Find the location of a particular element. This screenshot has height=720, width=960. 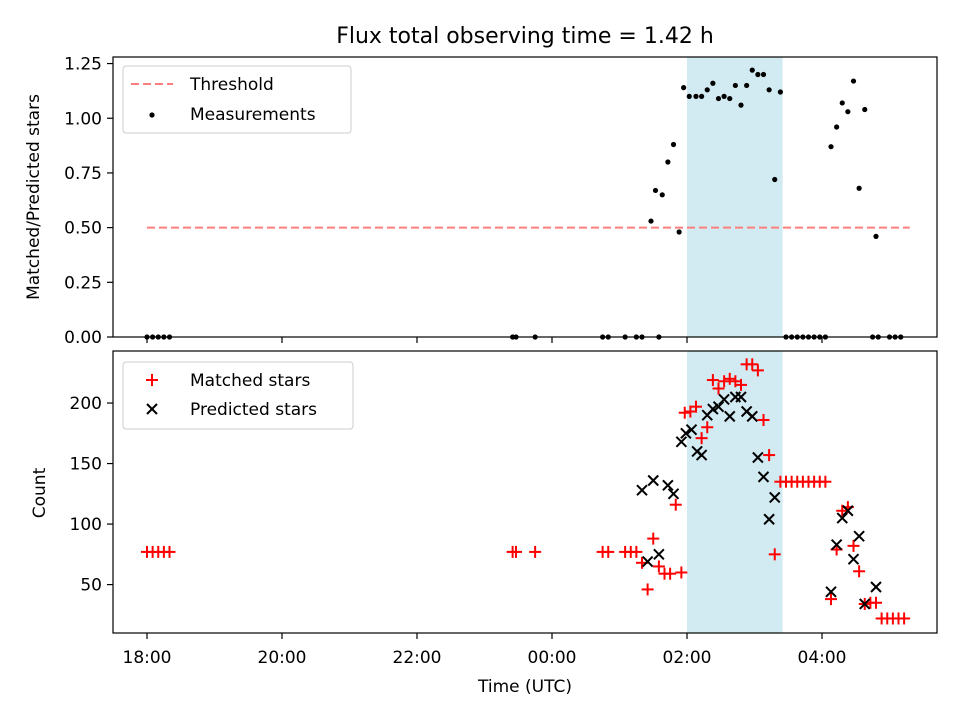

legend-matched-swatch is located at coordinates (152, 380).